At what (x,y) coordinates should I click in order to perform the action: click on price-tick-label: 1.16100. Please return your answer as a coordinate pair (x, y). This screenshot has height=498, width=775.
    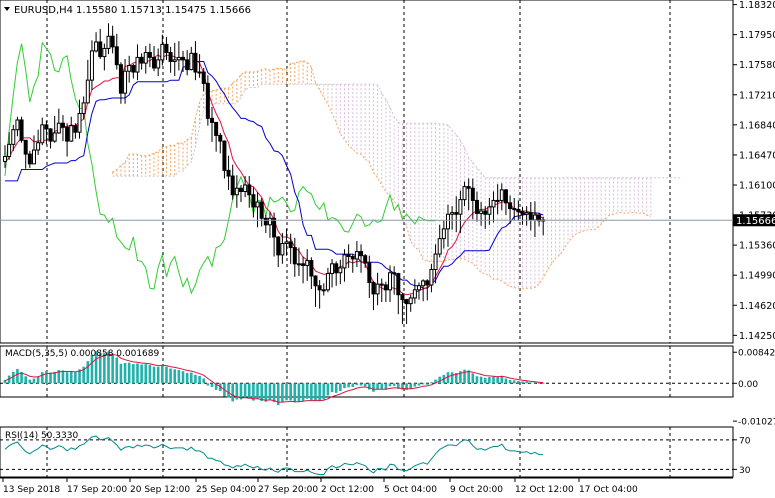
    Looking at the image, I should click on (757, 185).